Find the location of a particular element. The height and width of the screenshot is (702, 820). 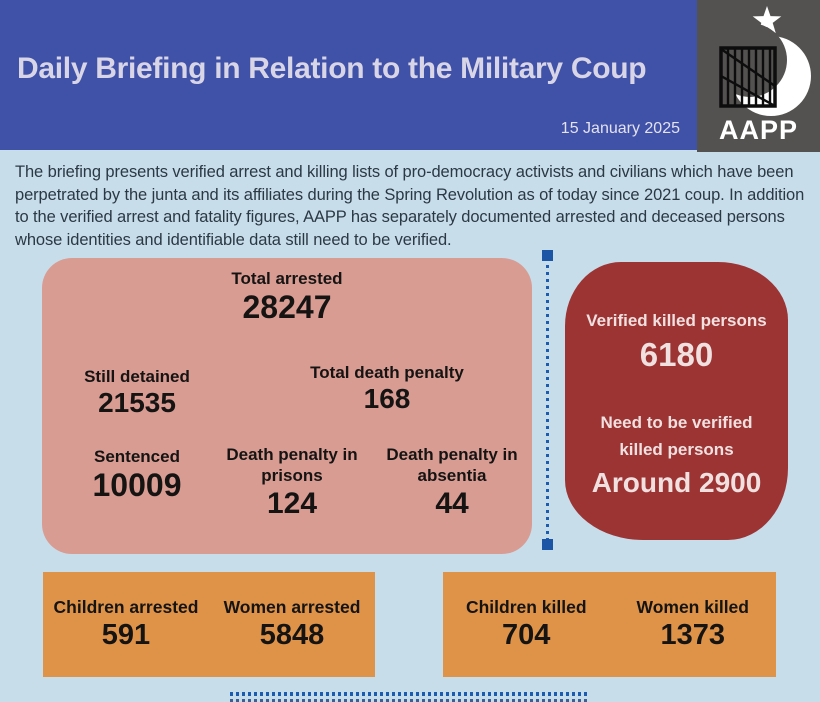

stat-value: 44 is located at coordinates (452, 503).